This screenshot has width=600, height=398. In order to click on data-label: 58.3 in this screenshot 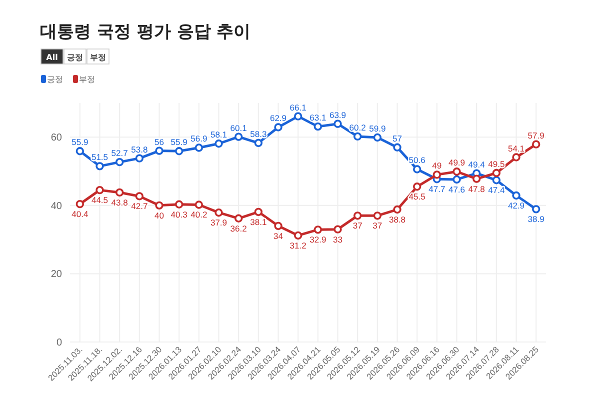, I will do `click(258, 133)`.